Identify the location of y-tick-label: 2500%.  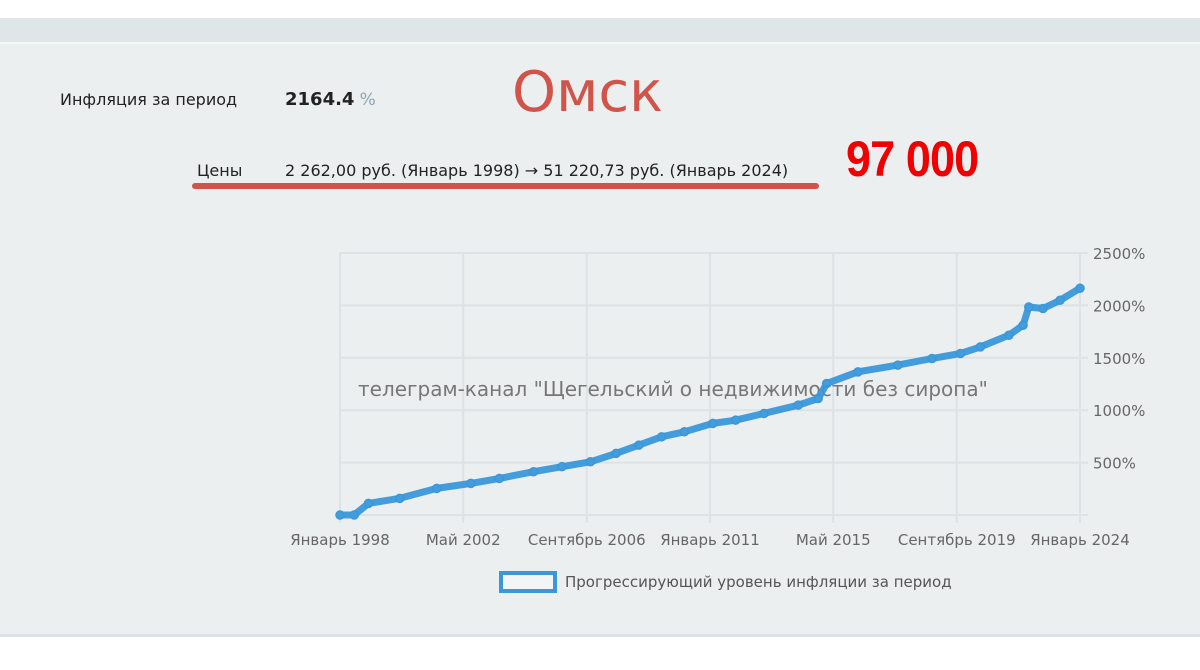
(1119, 254).